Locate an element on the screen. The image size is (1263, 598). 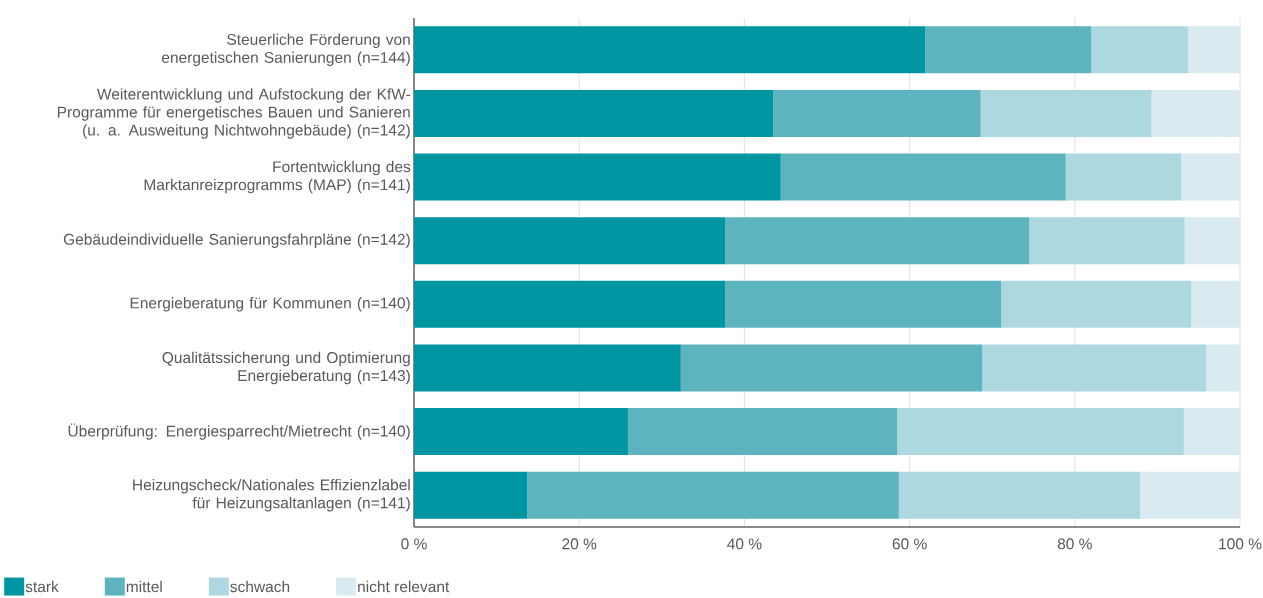
y-tick-label: Heizungscheck/Nationales Effizienzlabel für Heizungsaltanlagen (n=141) is located at coordinates (271, 495).